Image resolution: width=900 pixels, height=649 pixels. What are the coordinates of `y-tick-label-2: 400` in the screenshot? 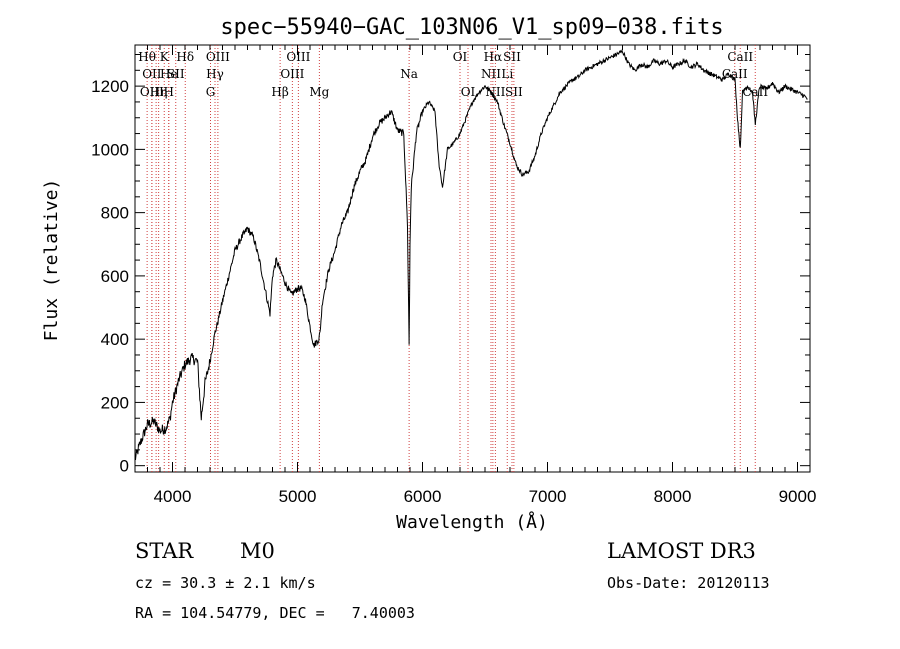 It's located at (115, 339).